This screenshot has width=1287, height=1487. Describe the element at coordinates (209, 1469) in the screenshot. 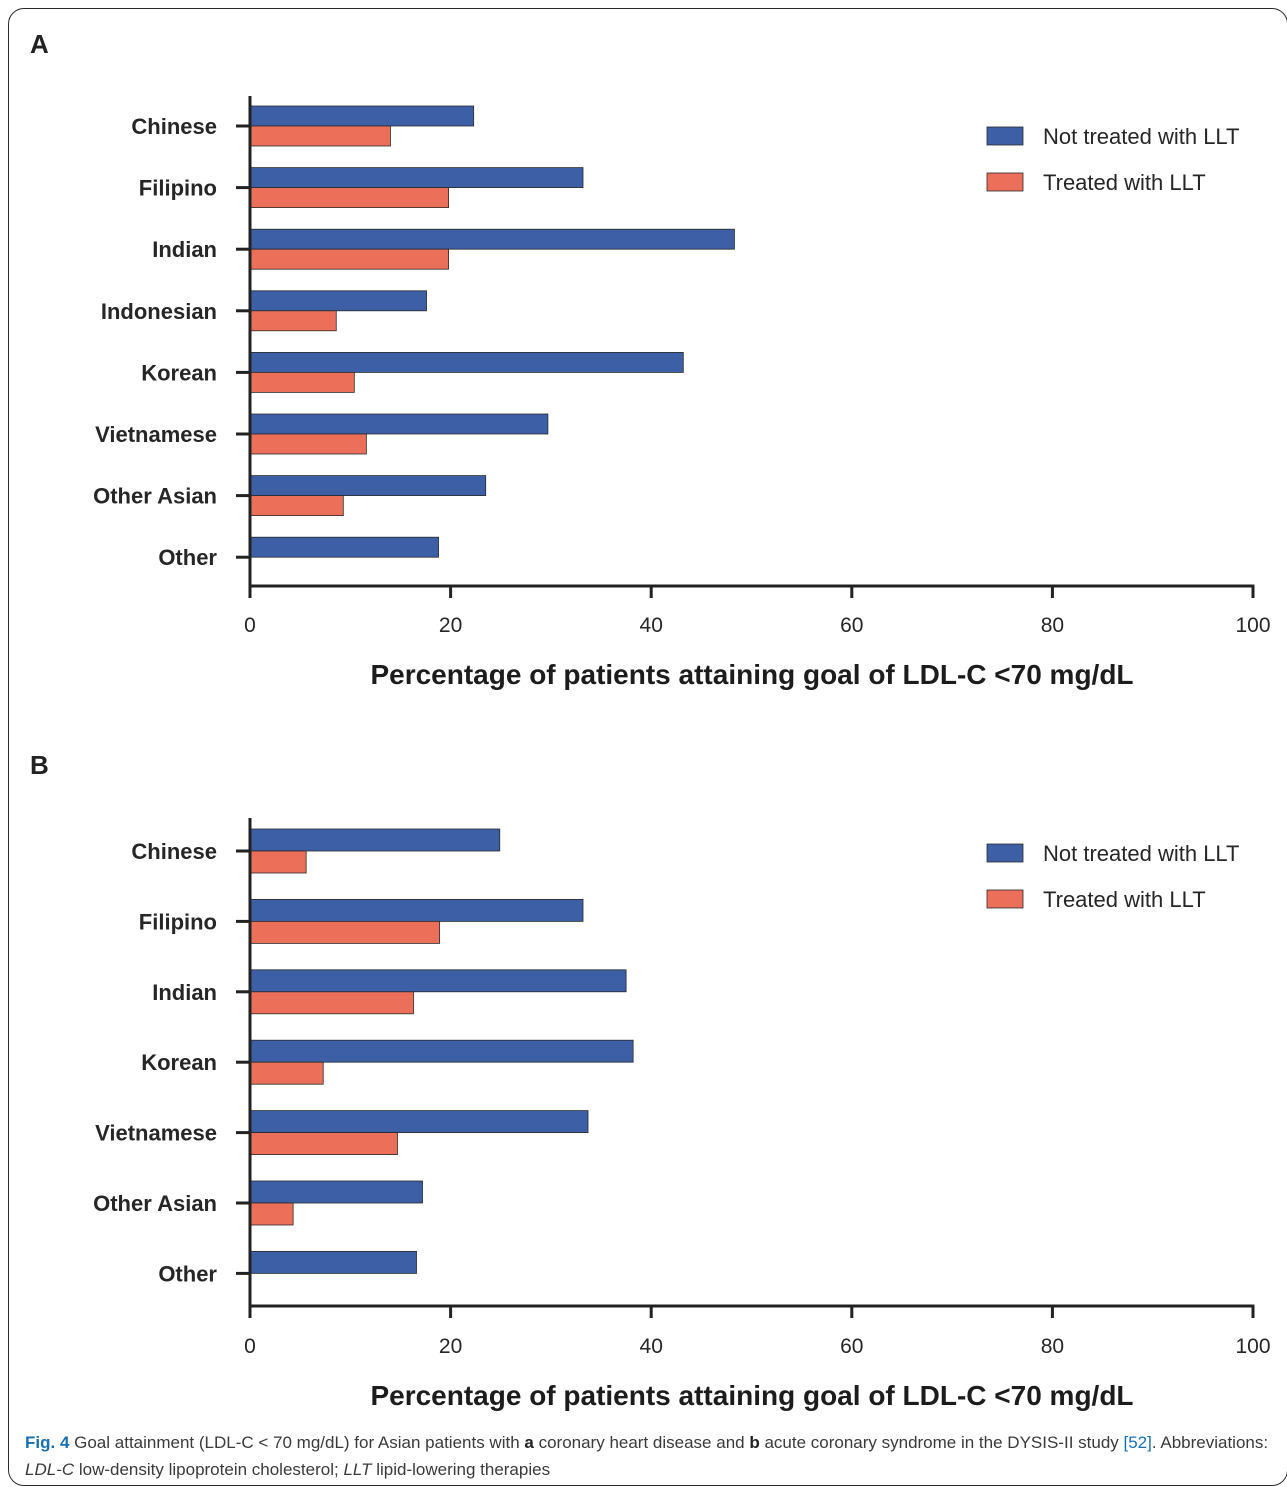

I see `caption-text-5: low-density lipoprotein cholesterol;` at that location.